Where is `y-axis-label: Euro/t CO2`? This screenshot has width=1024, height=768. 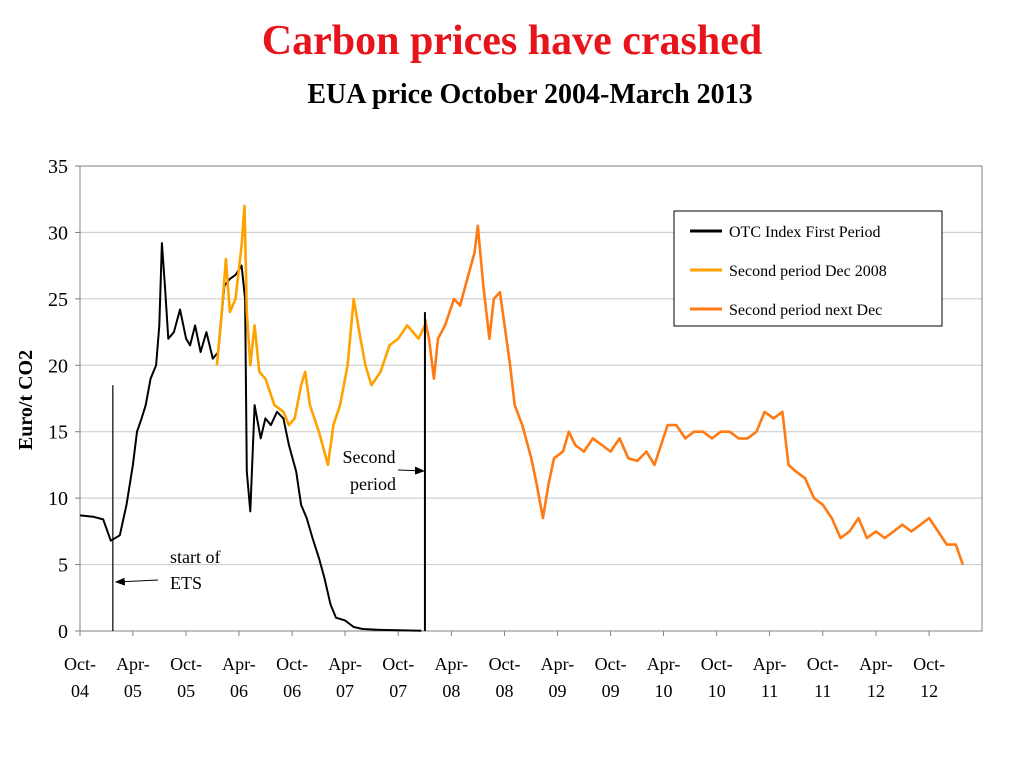
y-axis-label: Euro/t CO2 is located at coordinates (26, 400).